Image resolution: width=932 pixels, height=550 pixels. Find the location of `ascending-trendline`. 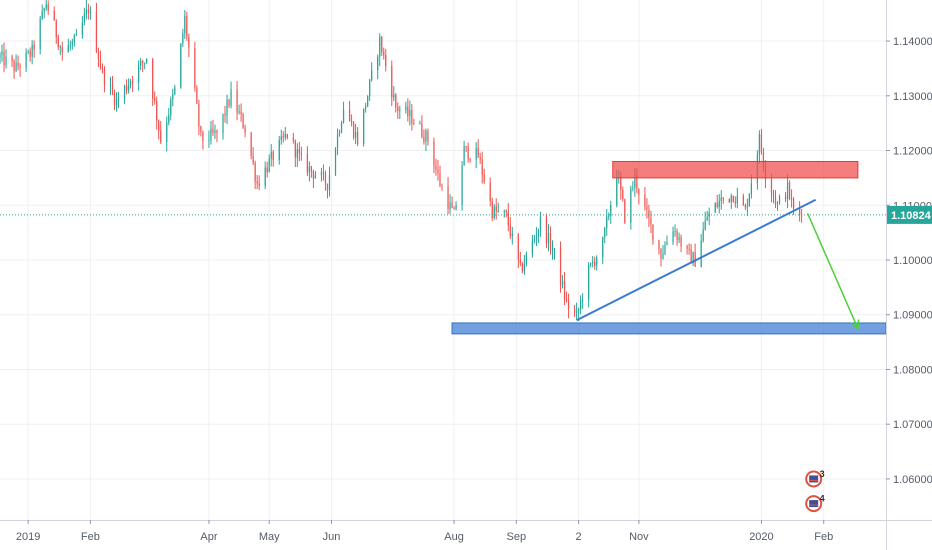

ascending-trendline is located at coordinates (696, 260).